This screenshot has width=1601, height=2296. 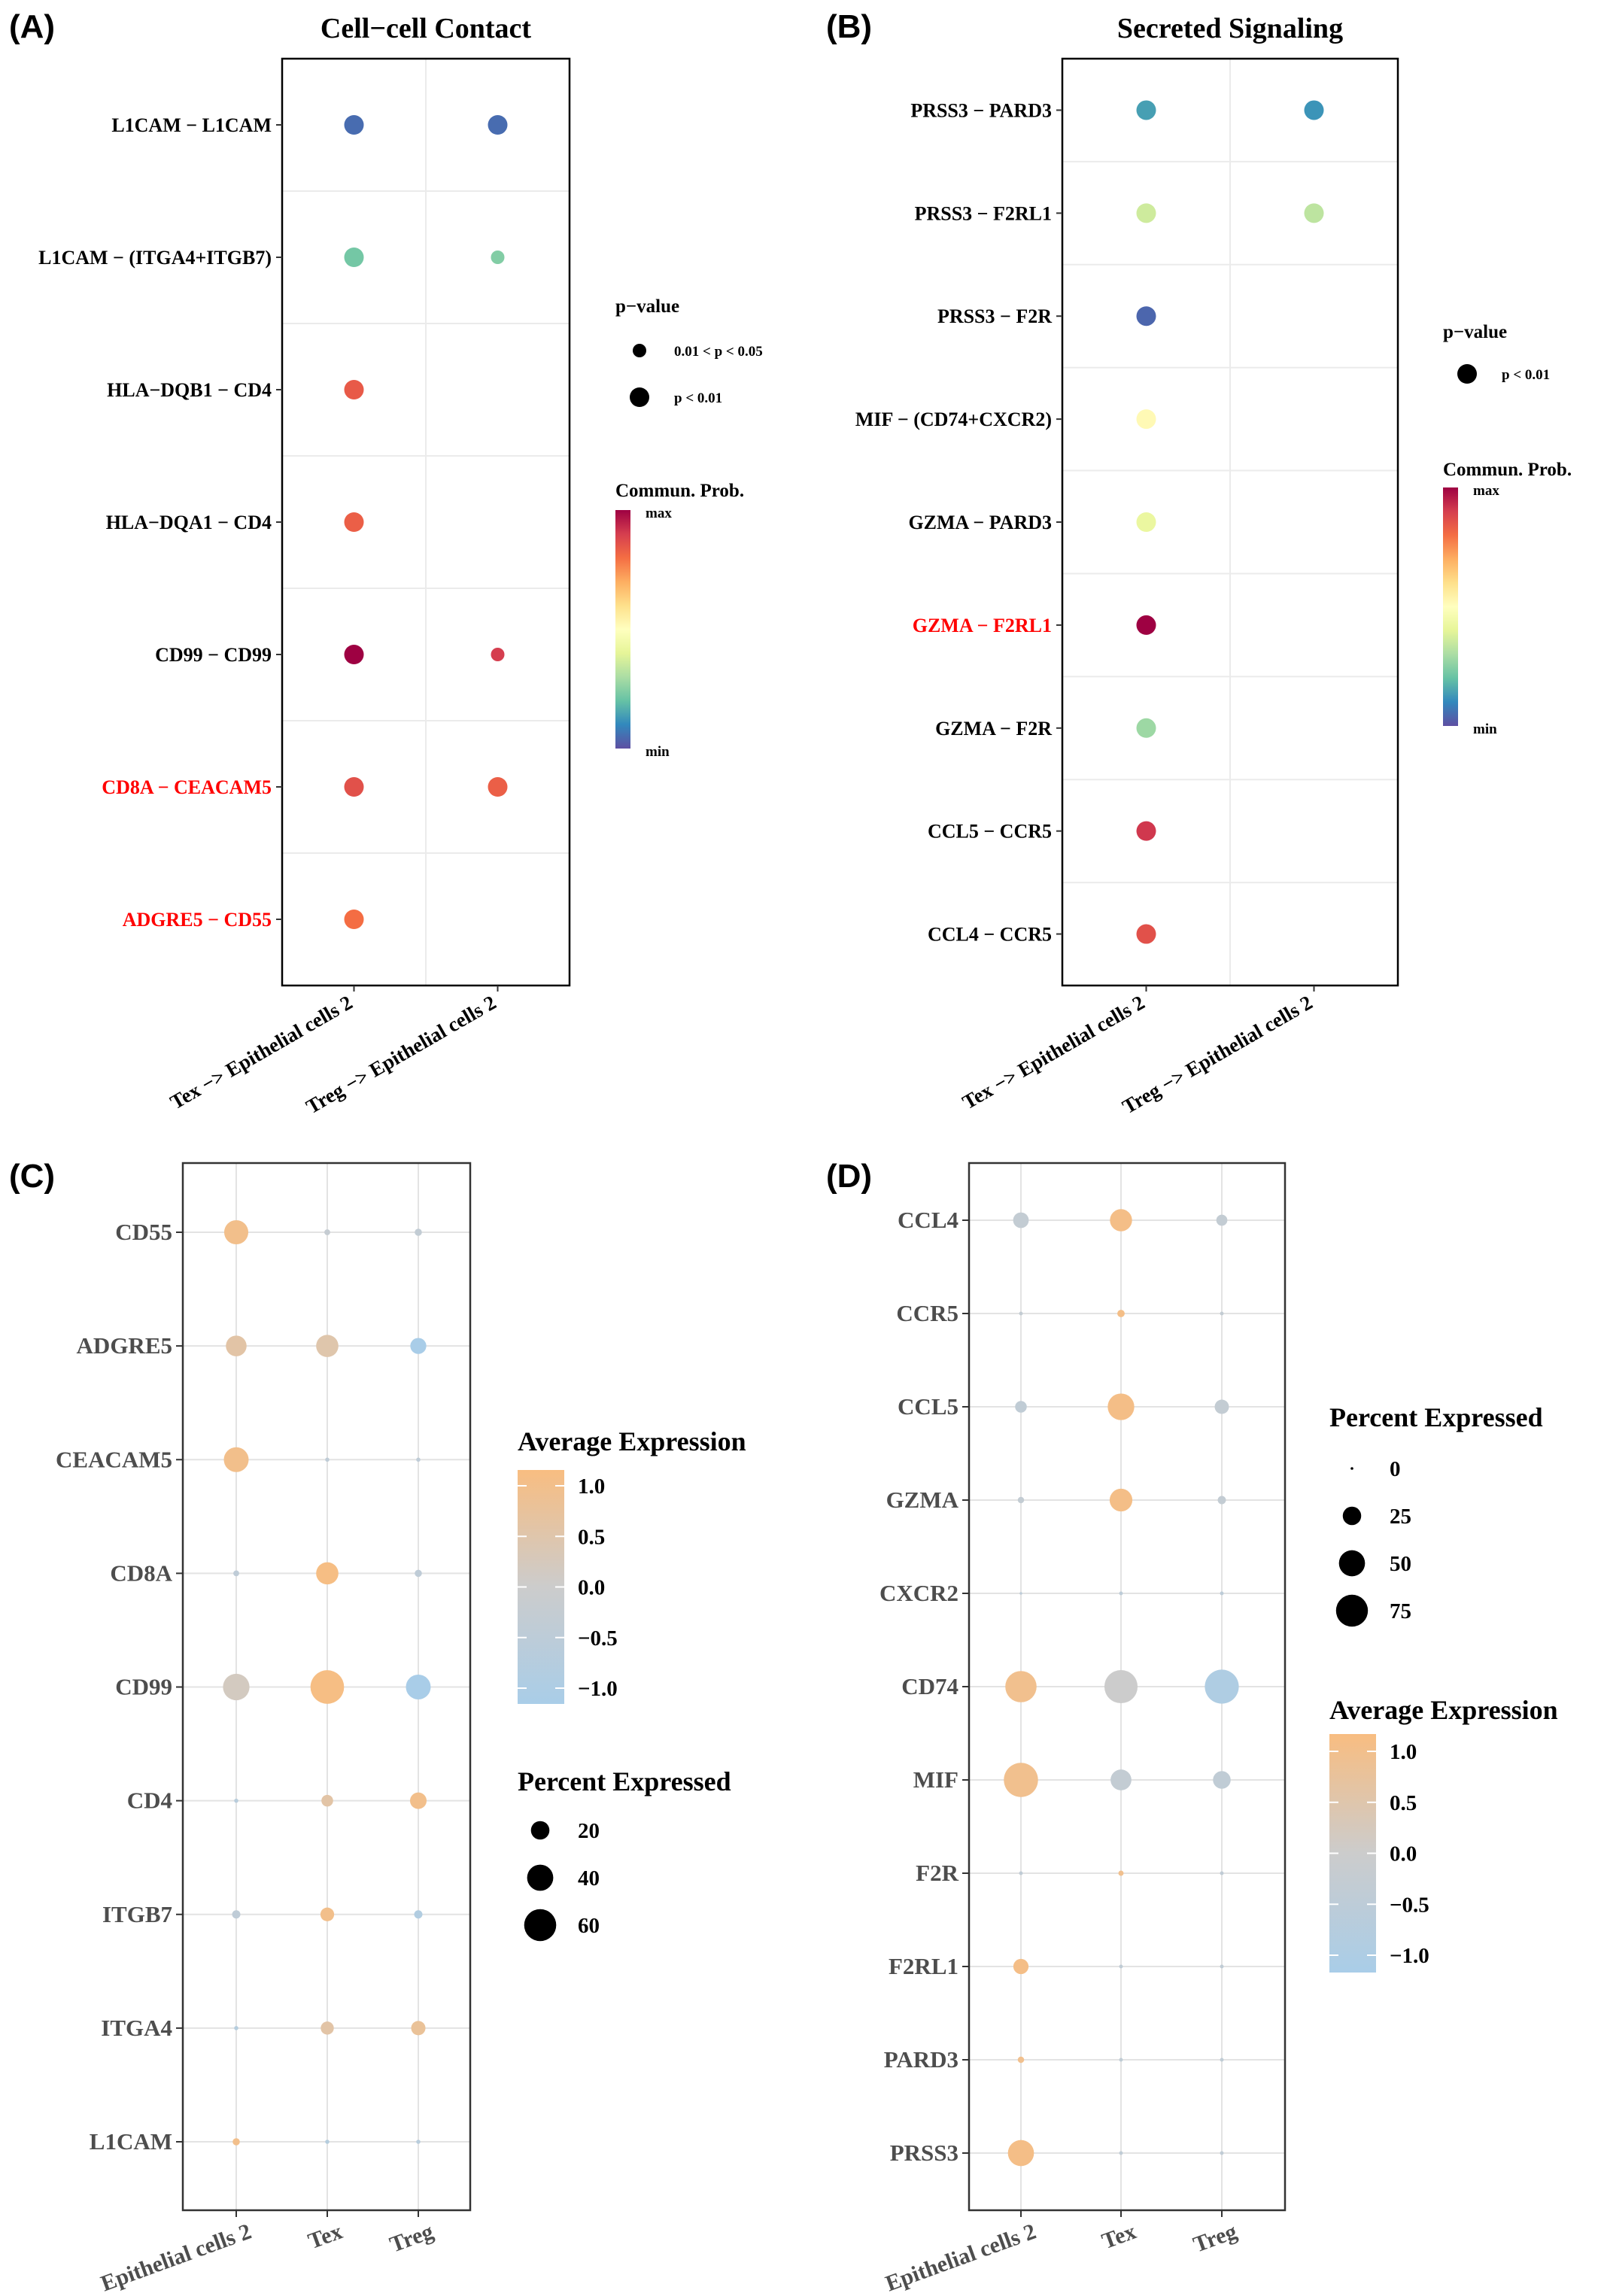 What do you see at coordinates (928, 1220) in the screenshot?
I see `y-label: CCL4` at bounding box center [928, 1220].